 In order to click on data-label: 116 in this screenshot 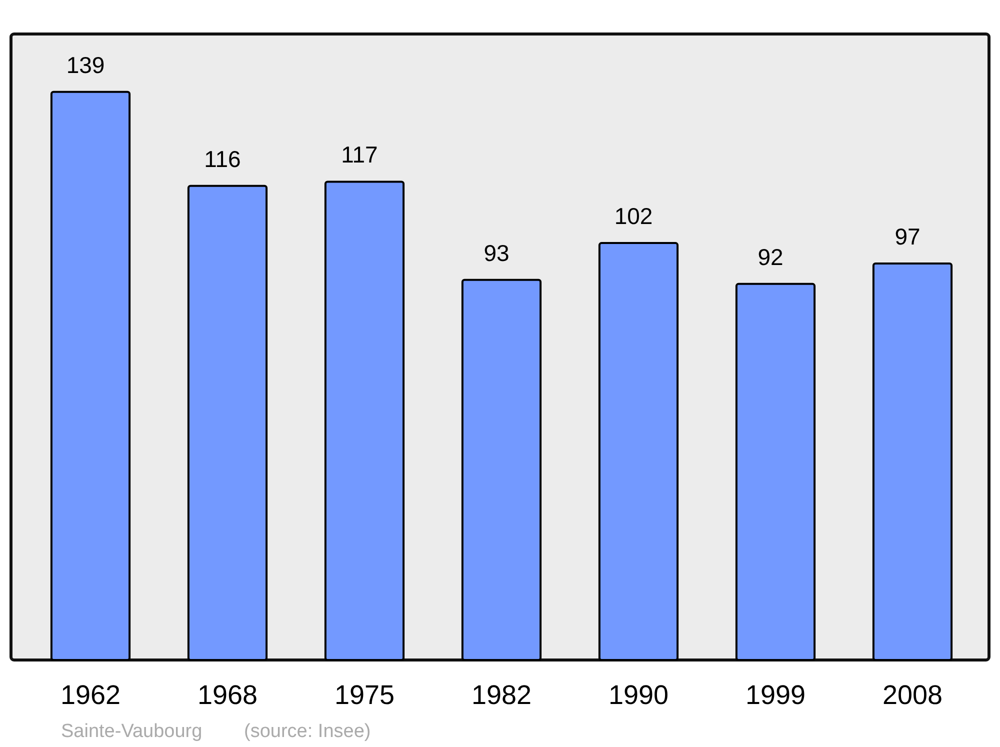, I will do `click(222, 159)`.